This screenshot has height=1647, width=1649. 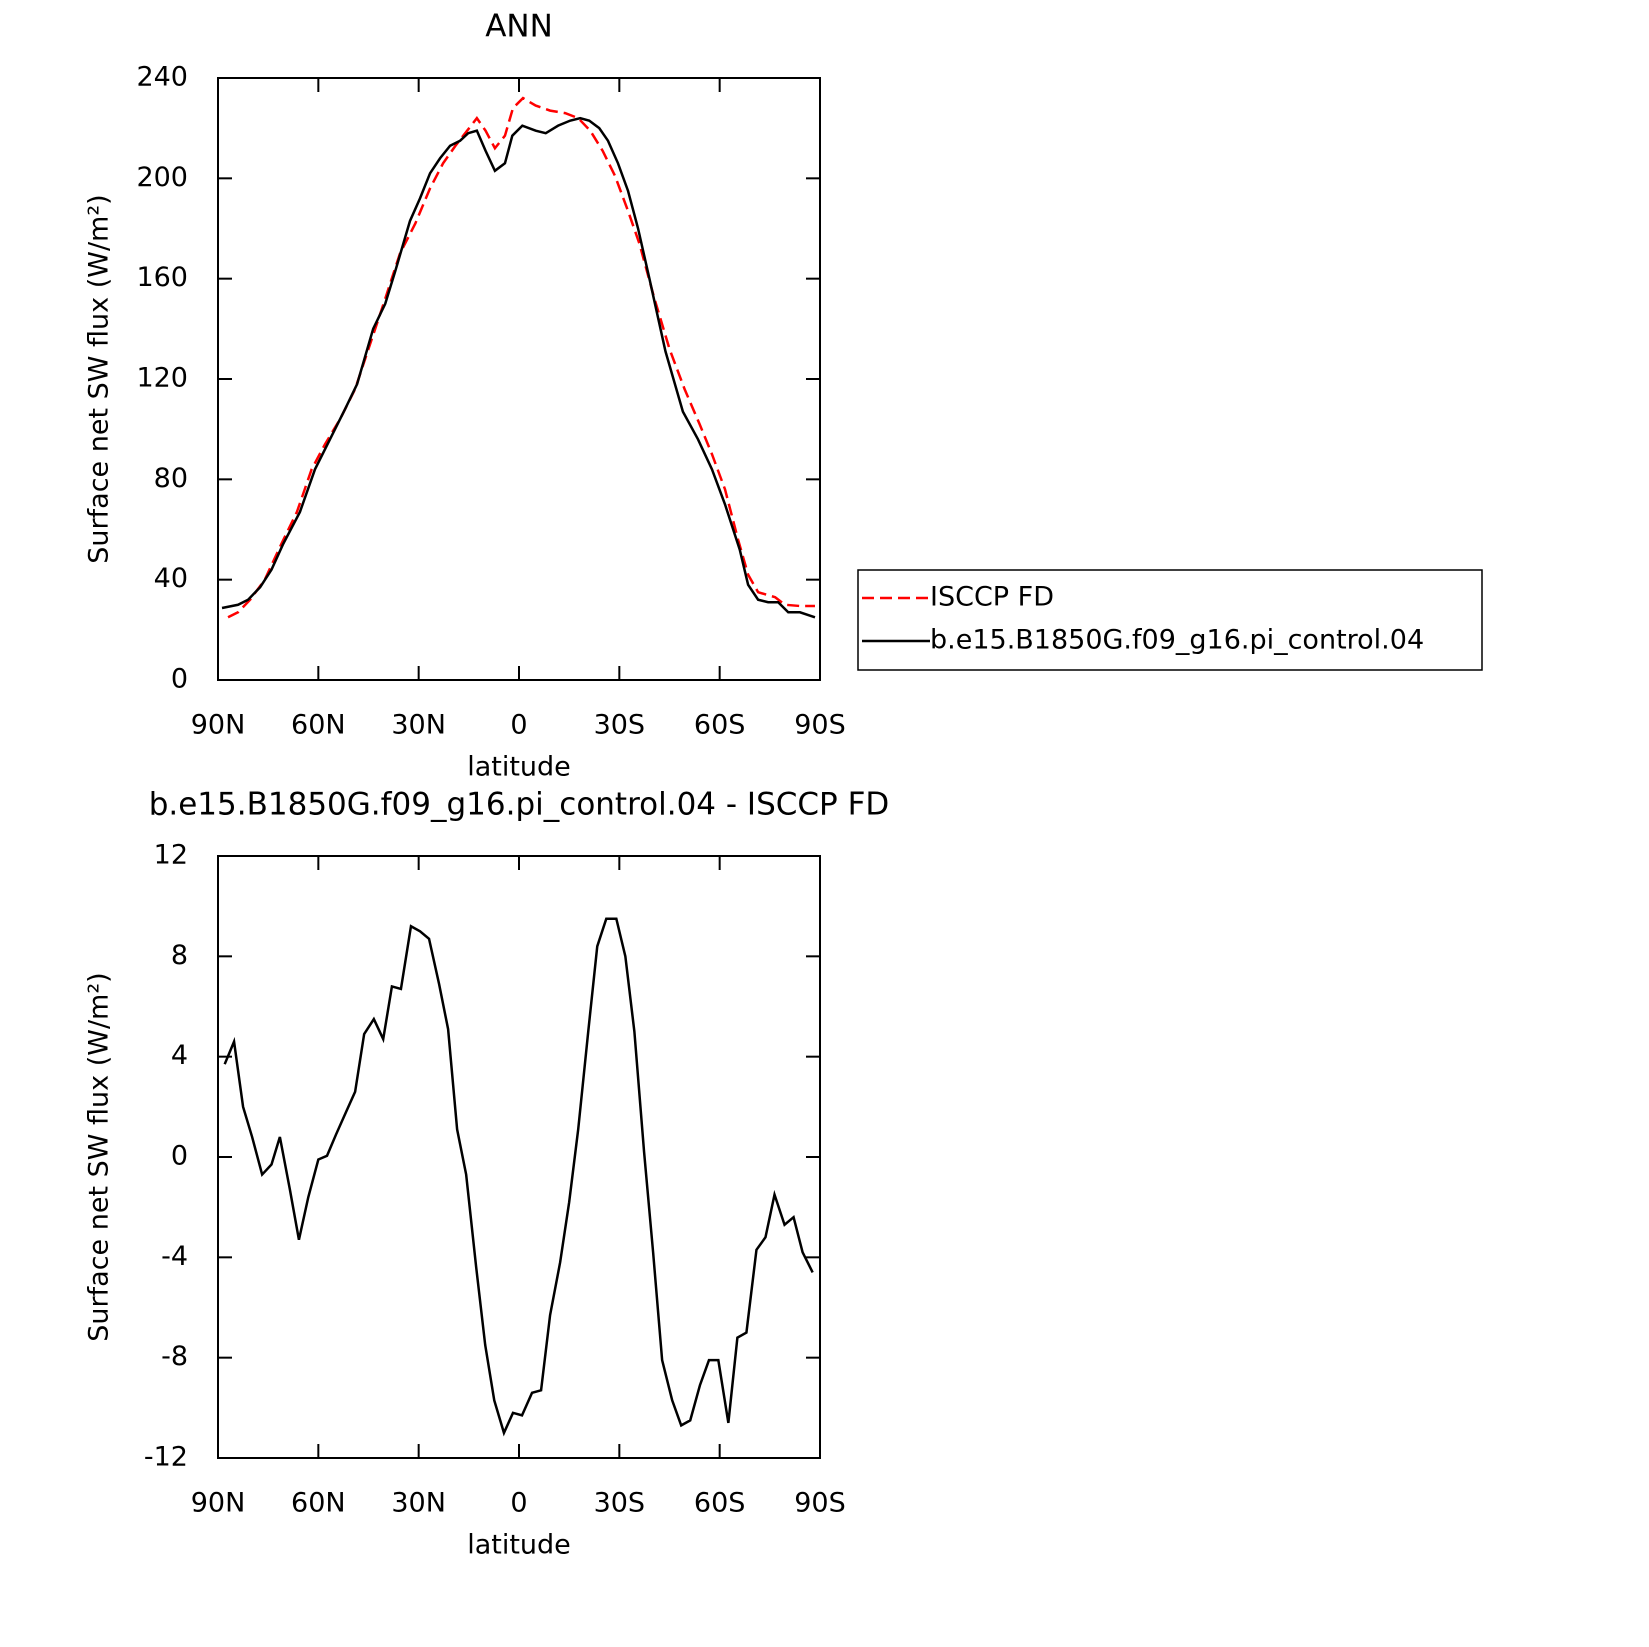 I want to click on y-tick-label: 12, so click(x=171, y=855).